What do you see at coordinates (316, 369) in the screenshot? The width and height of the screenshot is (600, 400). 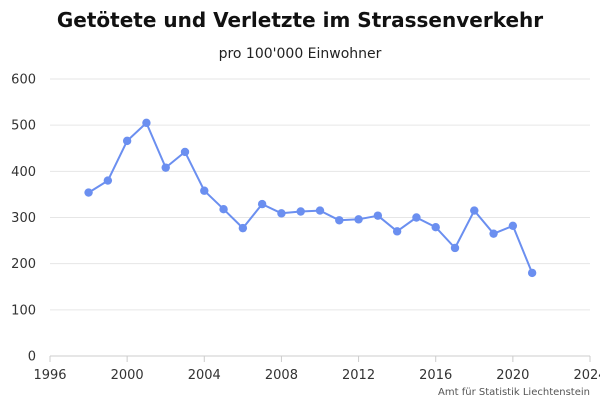 I see `x-axis-ticks: 1996 2000 2004 2008 2012 2016 2020 2024` at bounding box center [316, 369].